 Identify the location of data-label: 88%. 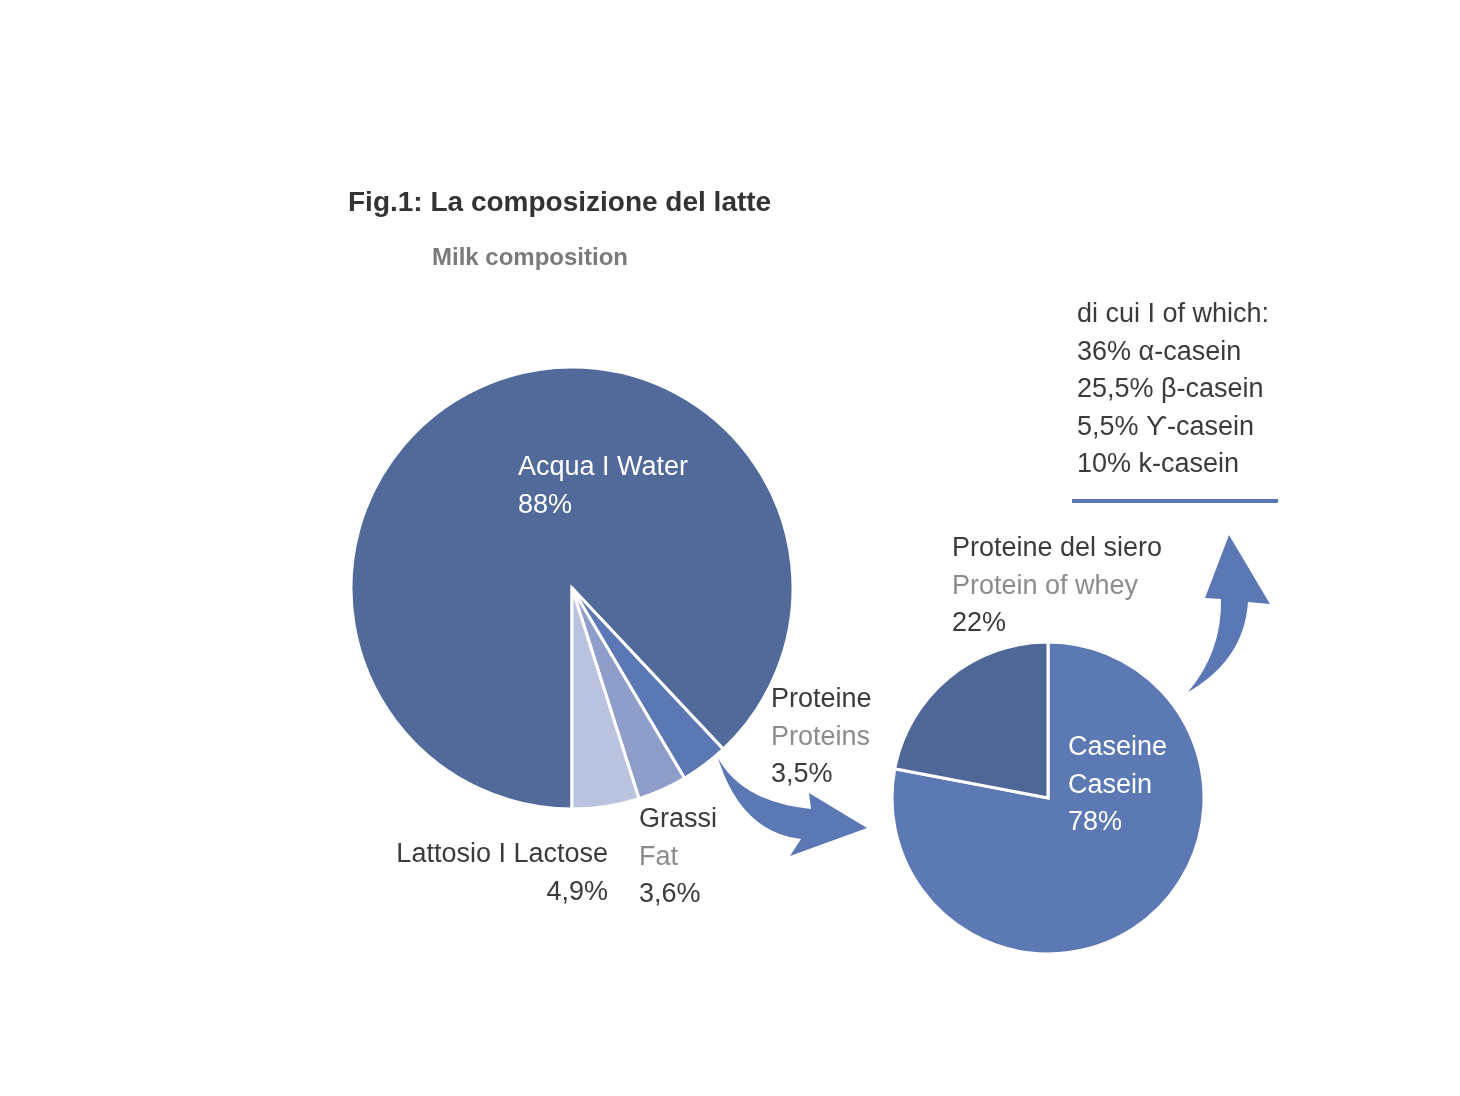
(546, 504).